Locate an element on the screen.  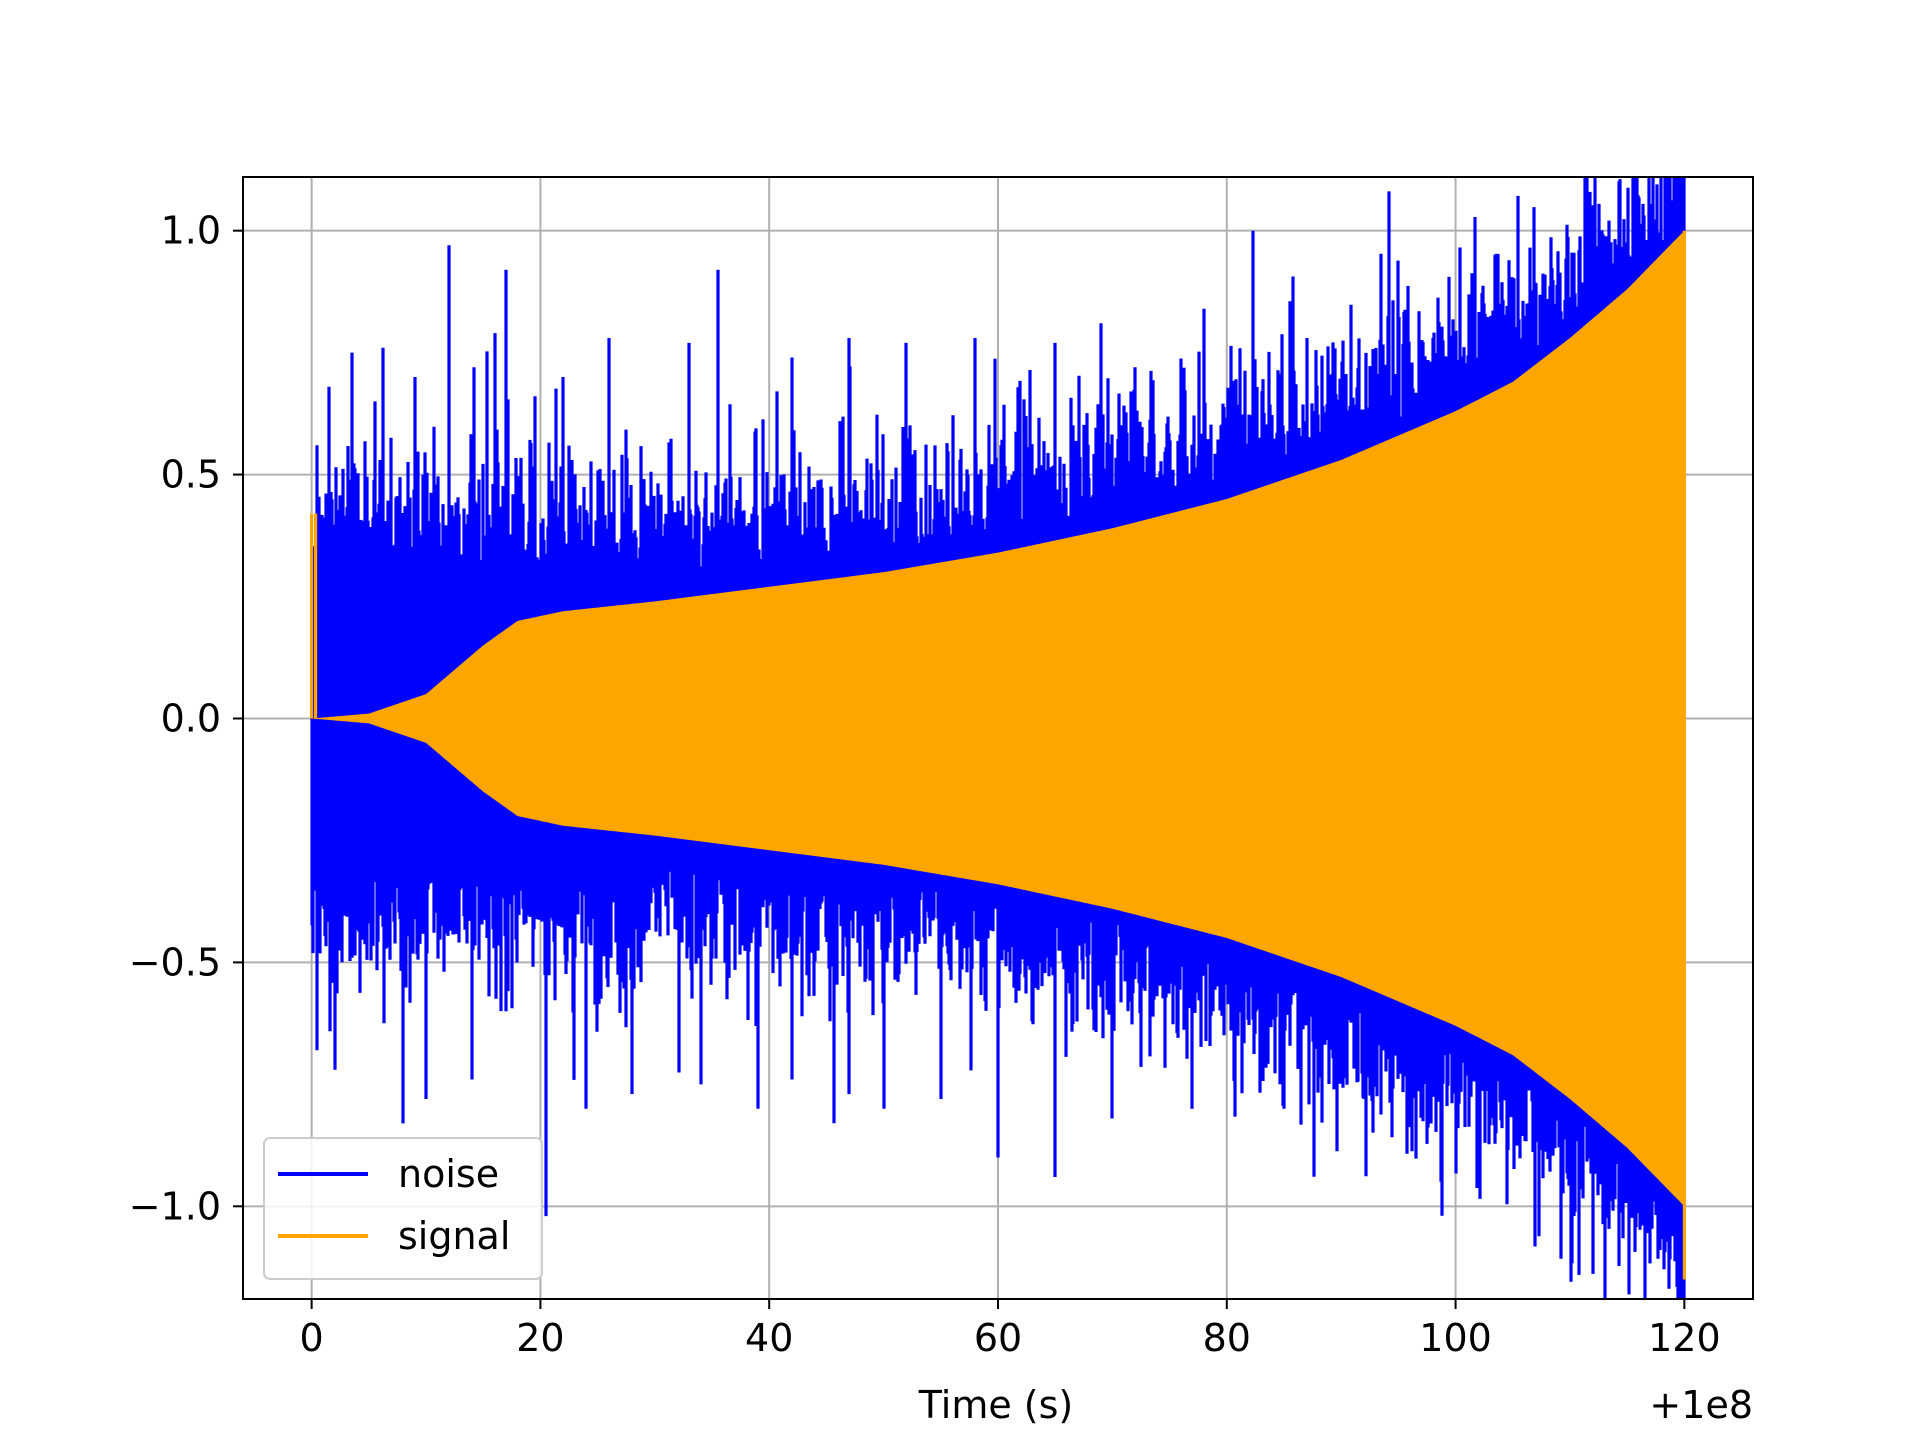
y-tick-label: 1.0 is located at coordinates (191, 231).